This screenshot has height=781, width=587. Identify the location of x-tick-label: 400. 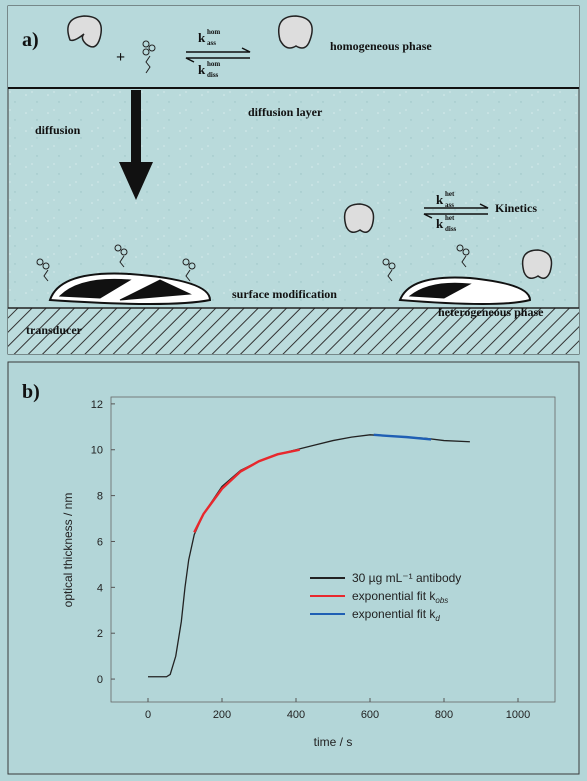
(296, 715).